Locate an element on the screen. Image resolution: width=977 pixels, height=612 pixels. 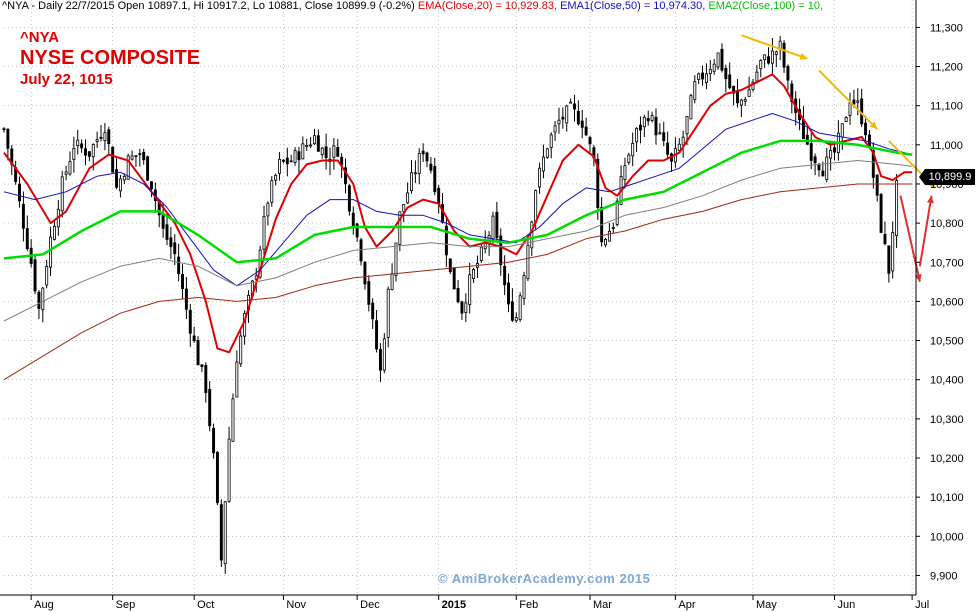
y-tick-label: 11,100 is located at coordinates (946, 107).